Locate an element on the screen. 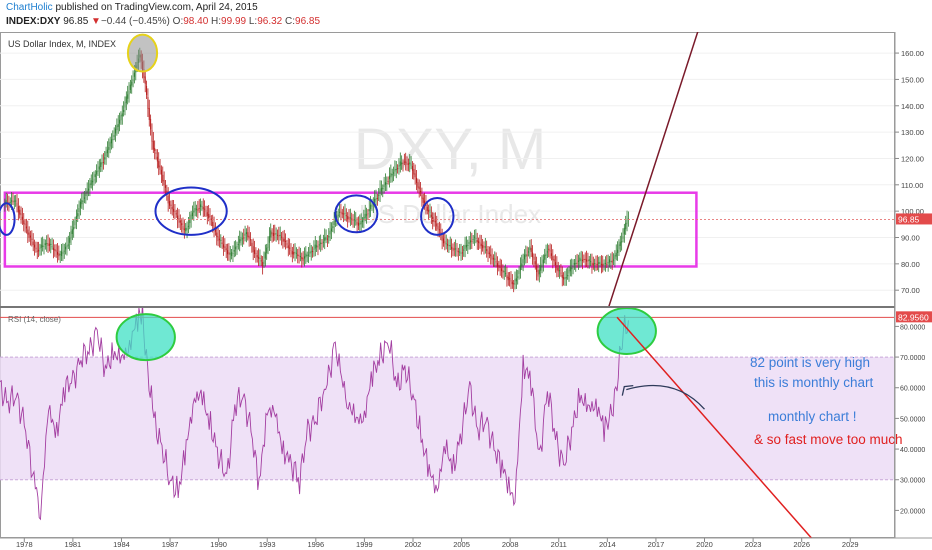 The image size is (932, 550). time-tick-label: 1981 is located at coordinates (73, 544).